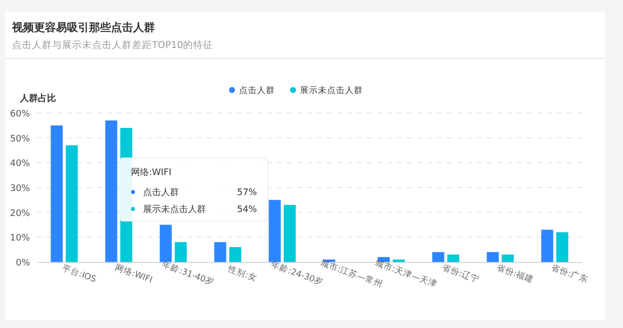 This screenshot has height=328, width=623. What do you see at coordinates (20, 115) in the screenshot?
I see `y-tick-label: 60%` at bounding box center [20, 115].